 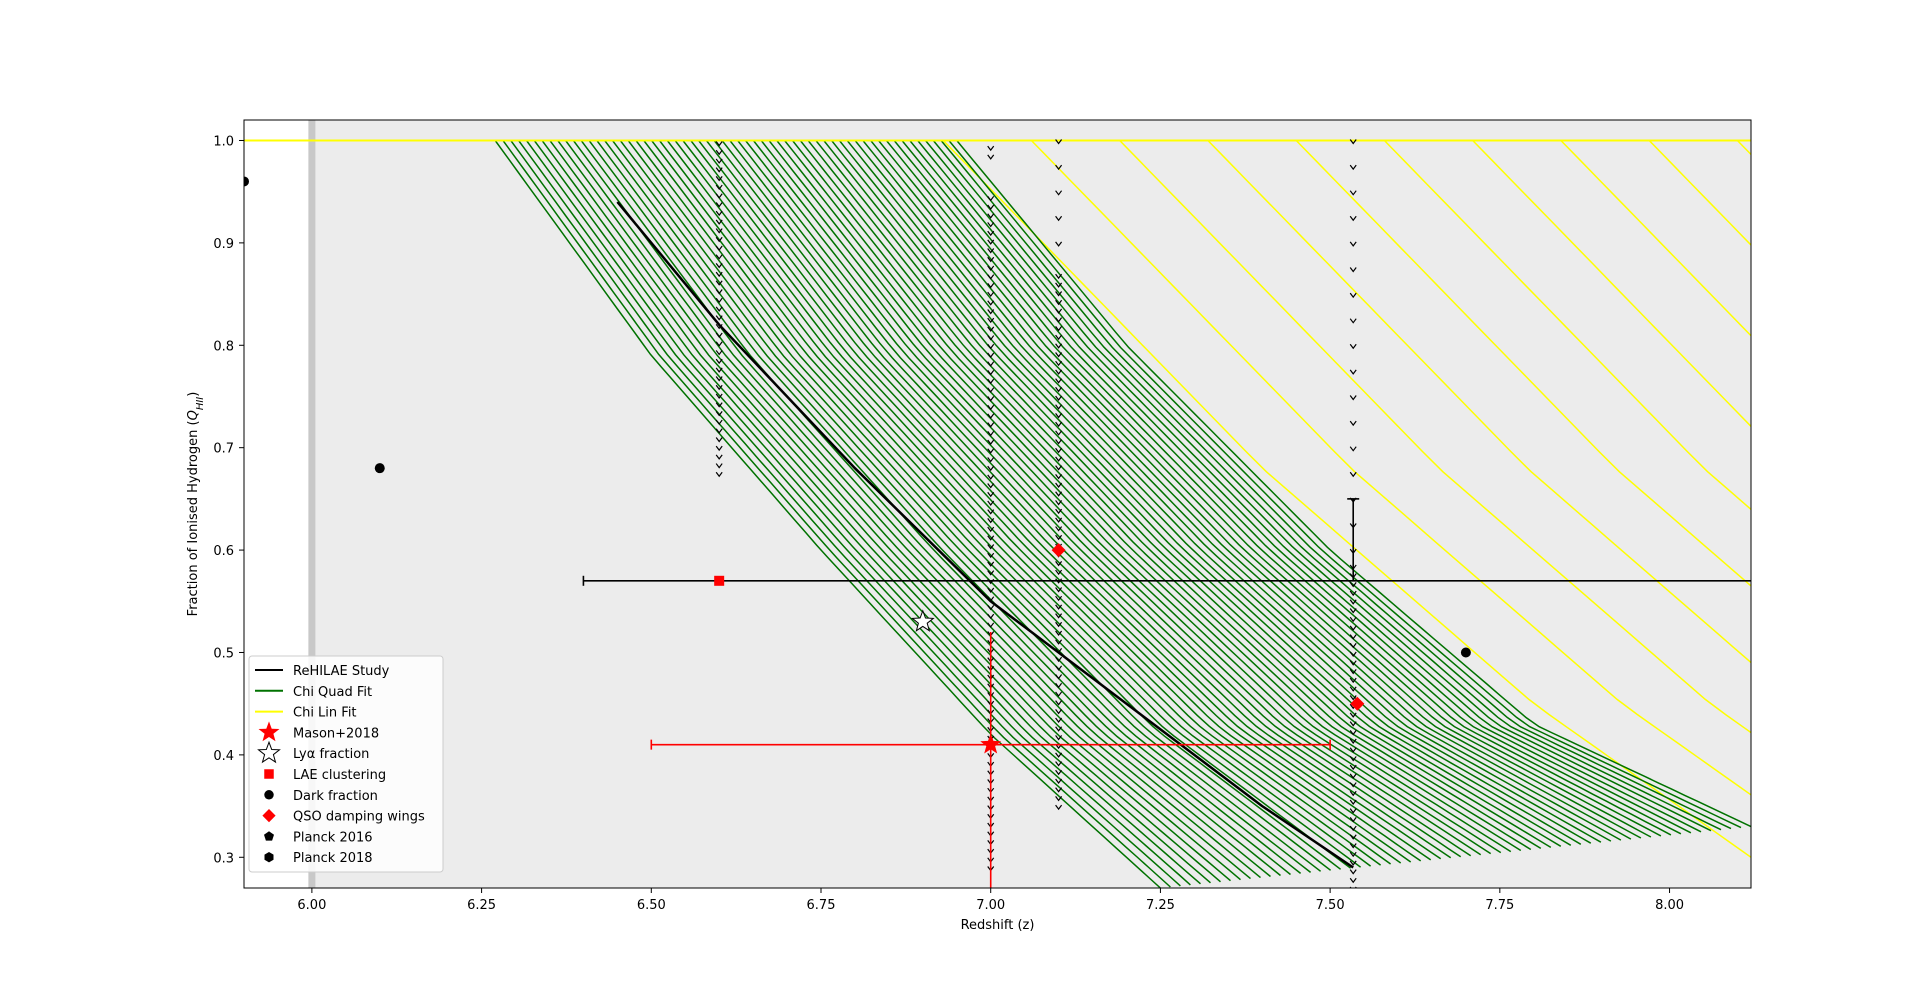 I want to click on legend-label: Lyα fraction, so click(x=331, y=754).